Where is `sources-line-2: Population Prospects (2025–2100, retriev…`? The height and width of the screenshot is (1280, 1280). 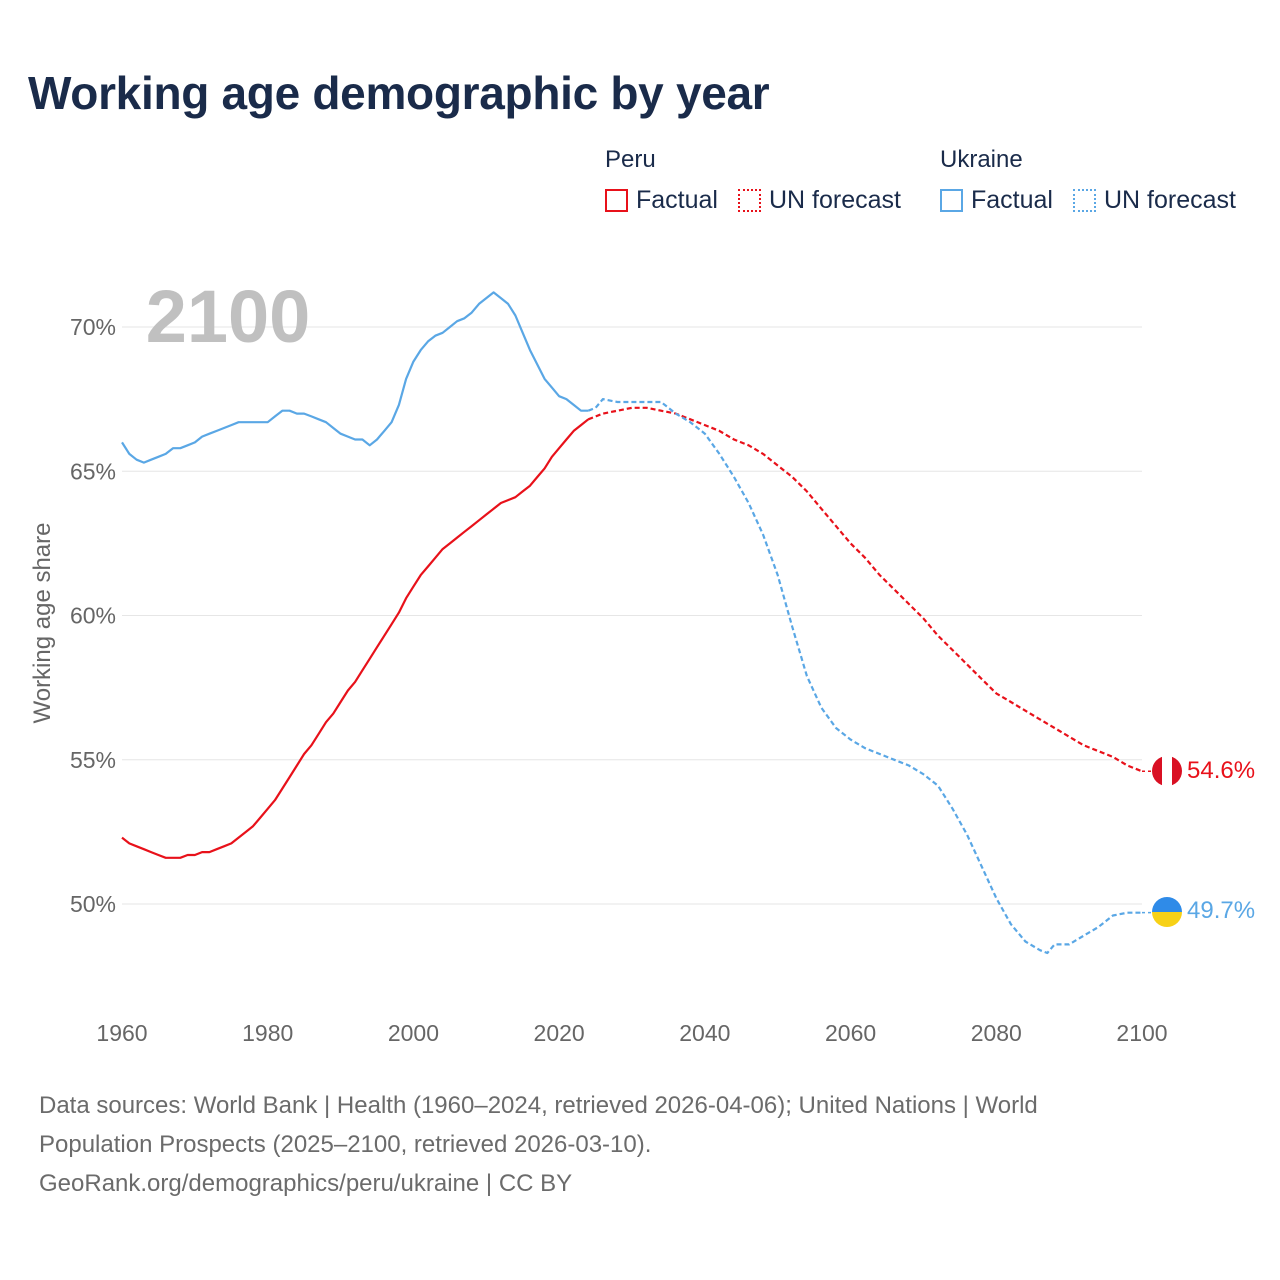 sources-line-2: Population Prospects (2025–2100, retriev… is located at coordinates (345, 1144).